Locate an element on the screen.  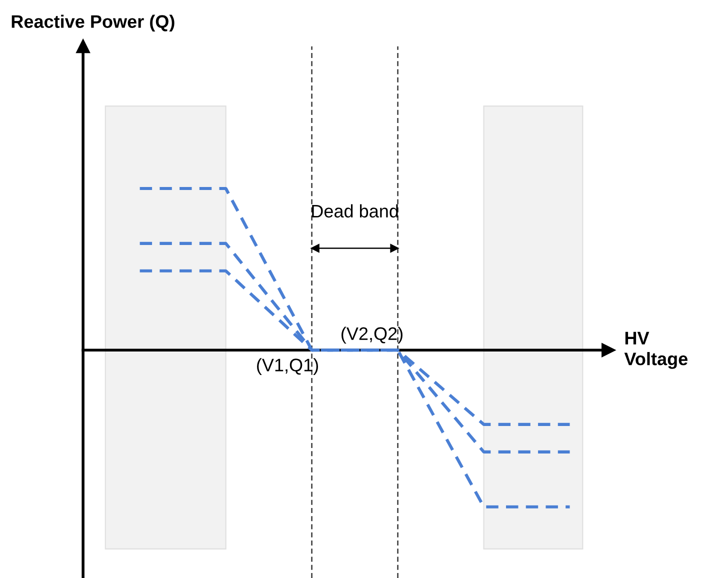
annotation: (V1,Q1) is located at coordinates (287, 367).